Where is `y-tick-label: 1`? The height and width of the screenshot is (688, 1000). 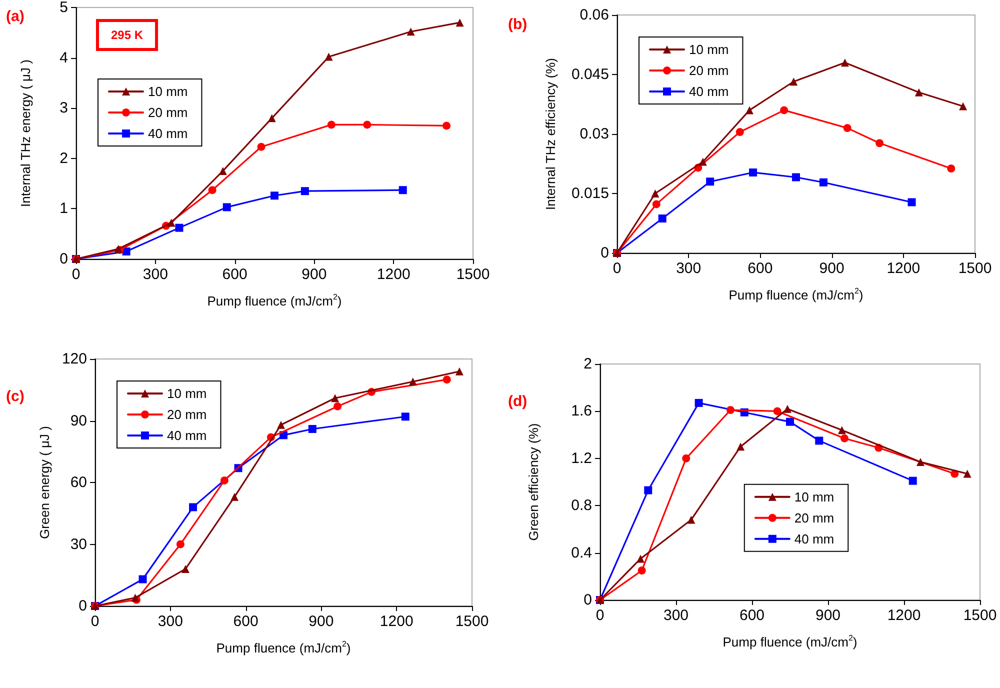 y-tick-label: 1 is located at coordinates (64, 209).